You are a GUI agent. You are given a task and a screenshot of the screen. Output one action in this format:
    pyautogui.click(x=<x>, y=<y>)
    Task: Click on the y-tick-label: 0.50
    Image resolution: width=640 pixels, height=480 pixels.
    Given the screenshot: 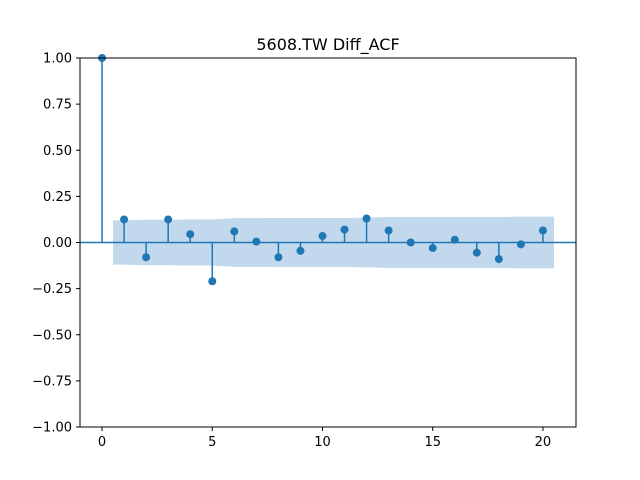 What is the action you would take?
    pyautogui.click(x=57, y=151)
    